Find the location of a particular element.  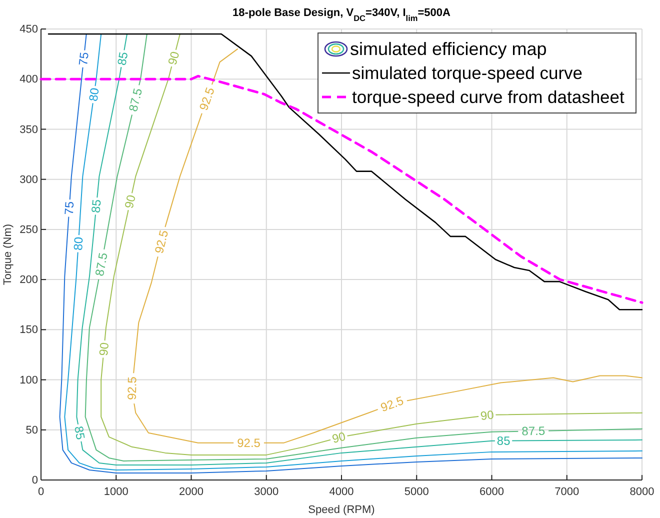

y-tick-label: 200 is located at coordinates (29, 280).